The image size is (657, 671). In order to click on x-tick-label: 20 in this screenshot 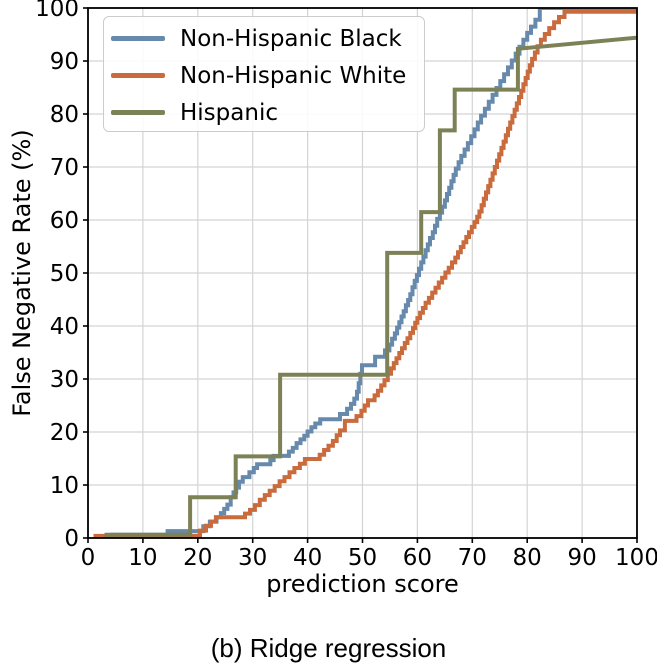, I will do `click(197, 558)`.